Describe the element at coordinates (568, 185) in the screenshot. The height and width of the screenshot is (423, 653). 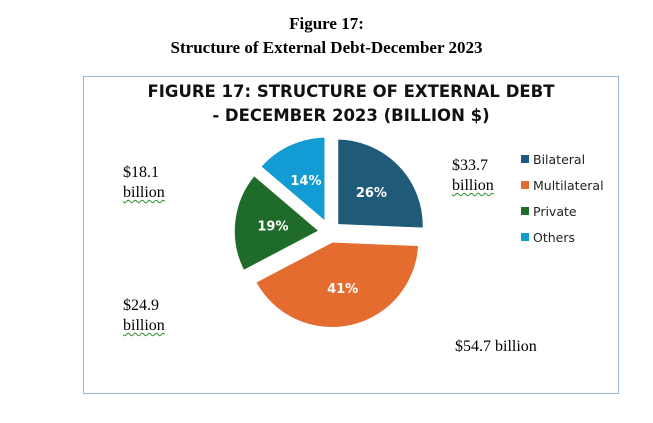
I see `legend-label-multilateral: Multilateral` at that location.